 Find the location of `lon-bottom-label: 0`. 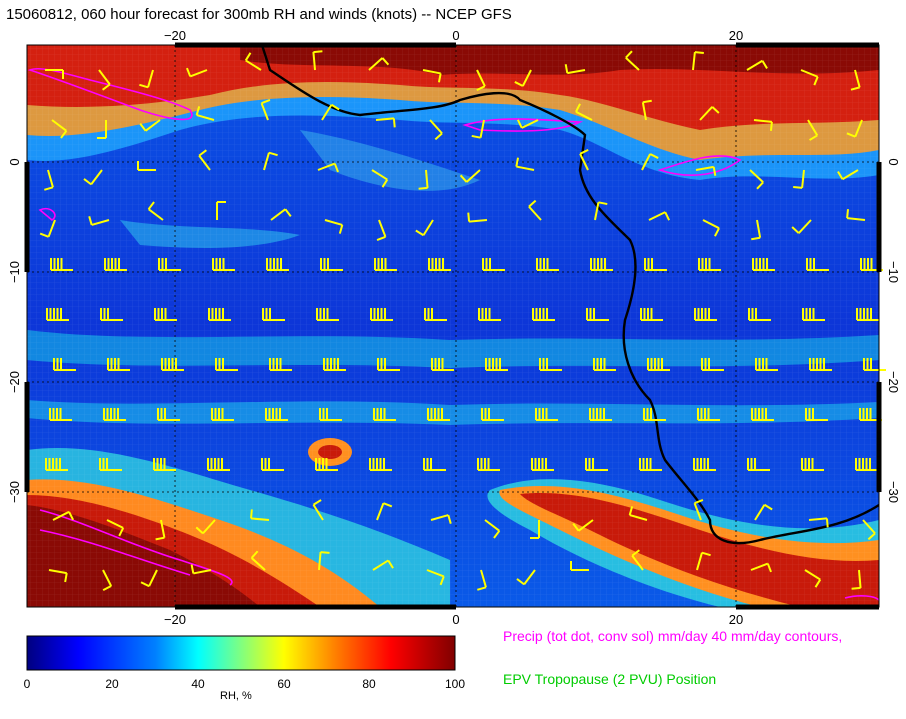

lon-bottom-label: 0 is located at coordinates (455, 619).